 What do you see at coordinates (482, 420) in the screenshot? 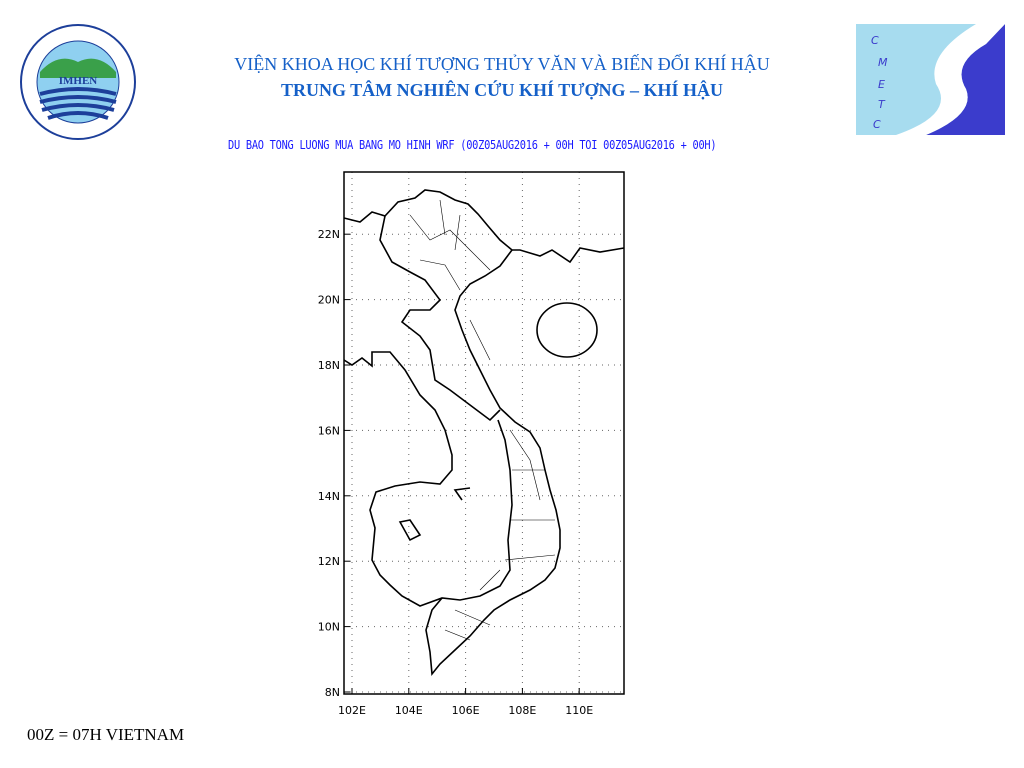
I see `province-borders` at bounding box center [482, 420].